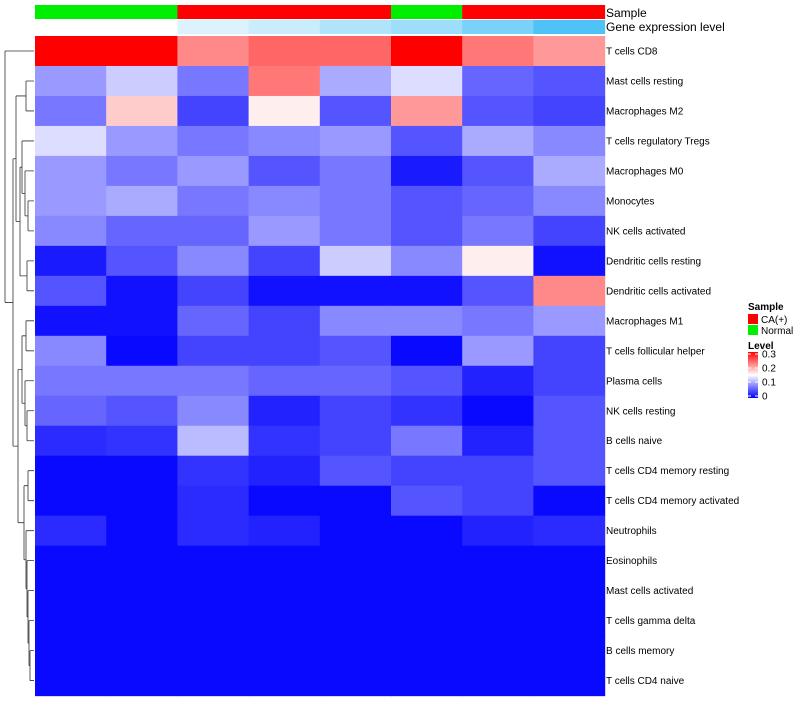  What do you see at coordinates (761, 346) in the screenshot?
I see `level-legend-title: Level` at bounding box center [761, 346].